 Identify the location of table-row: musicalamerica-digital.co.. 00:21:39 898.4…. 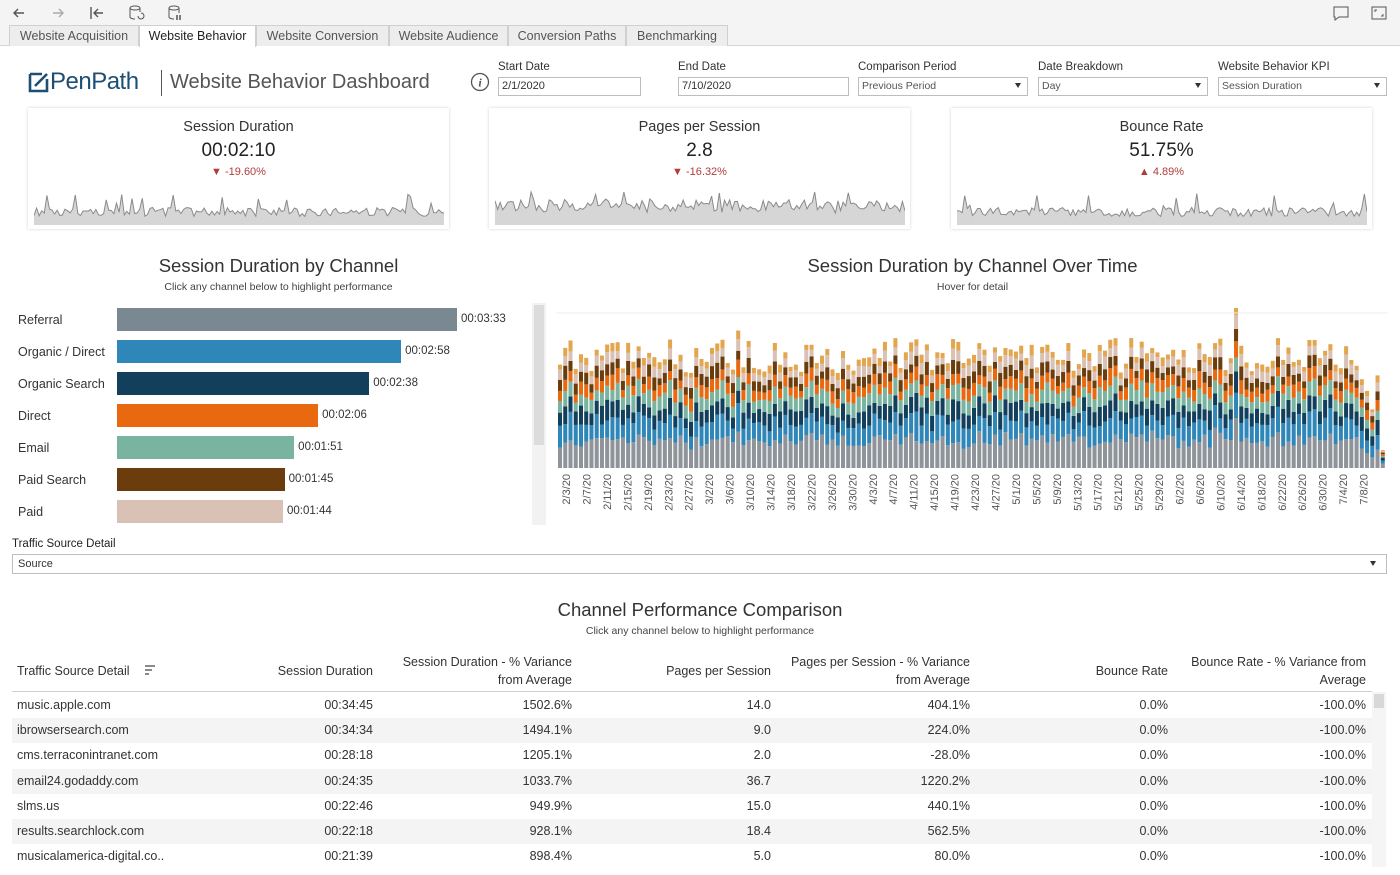
(692, 856).